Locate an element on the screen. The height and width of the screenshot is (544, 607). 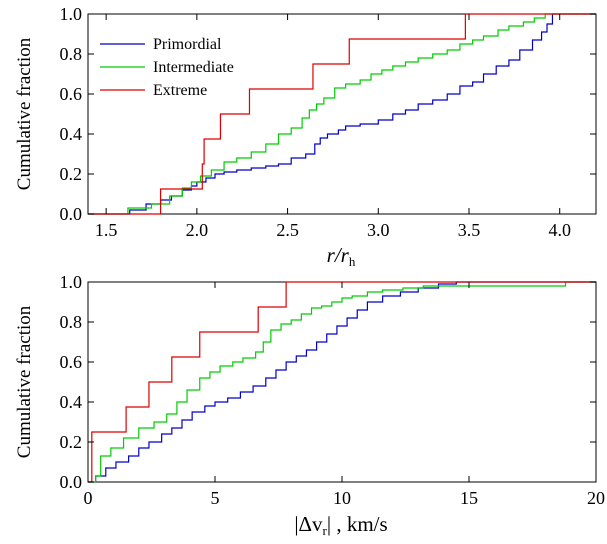
x-axis-label-sub: r is located at coordinates (325, 530).